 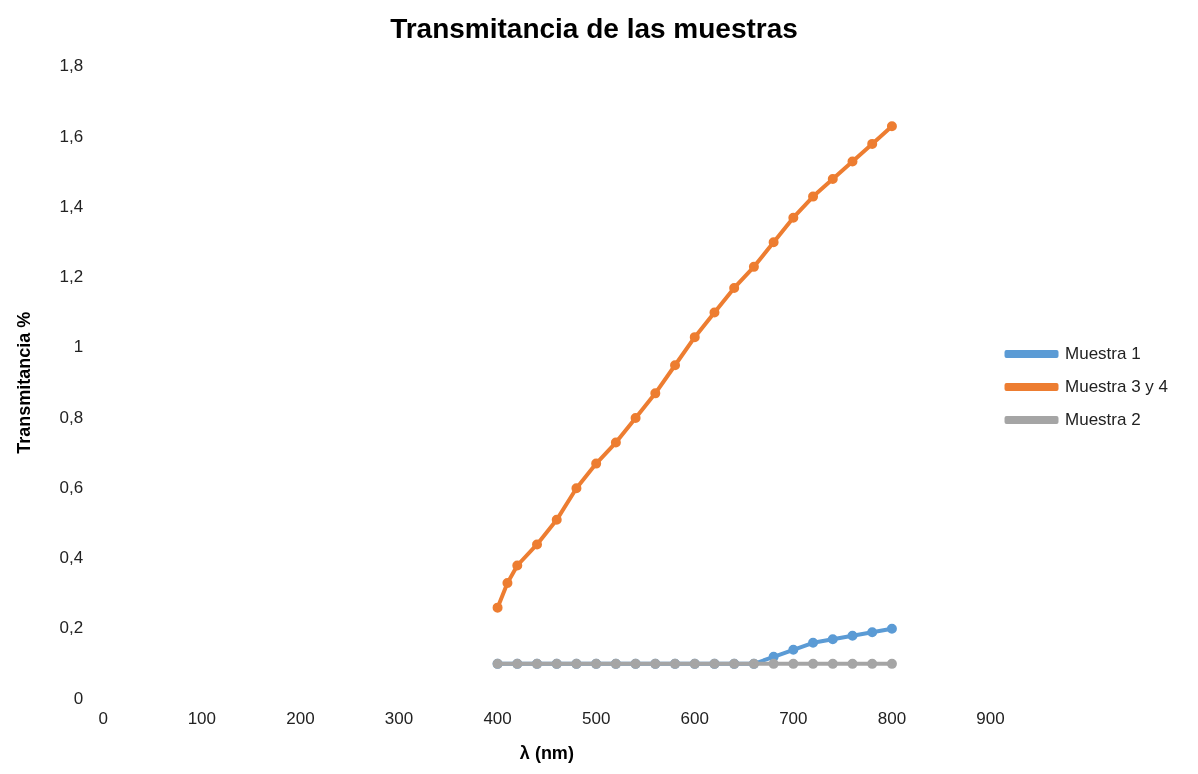 What do you see at coordinates (71, 66) in the screenshot?
I see `y-tick-label: 1,8` at bounding box center [71, 66].